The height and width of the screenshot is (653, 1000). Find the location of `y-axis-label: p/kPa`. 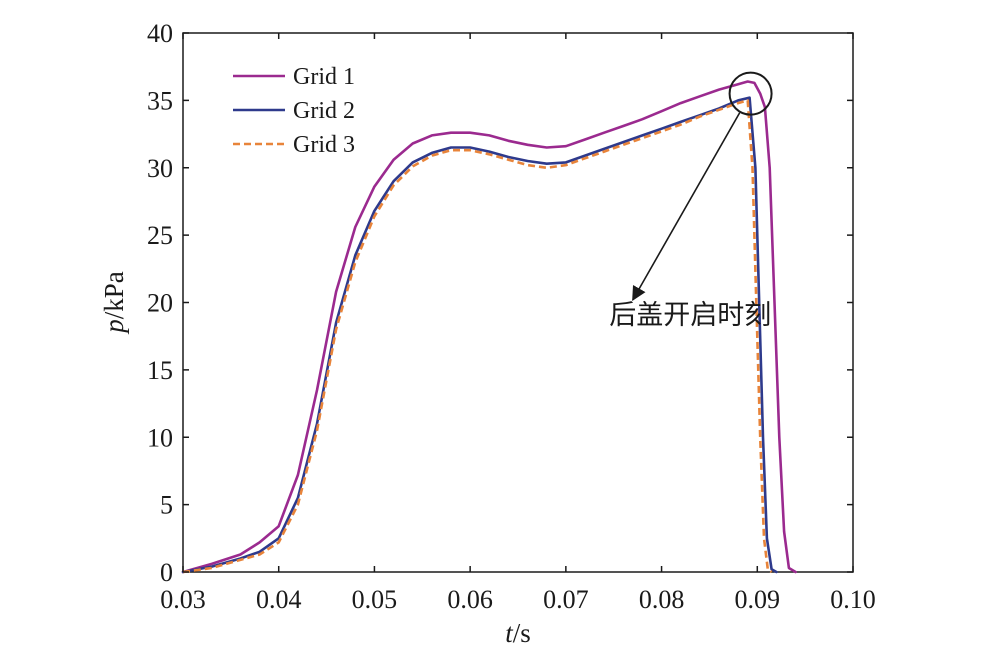

y-axis-label: p/kPa is located at coordinates (114, 303).